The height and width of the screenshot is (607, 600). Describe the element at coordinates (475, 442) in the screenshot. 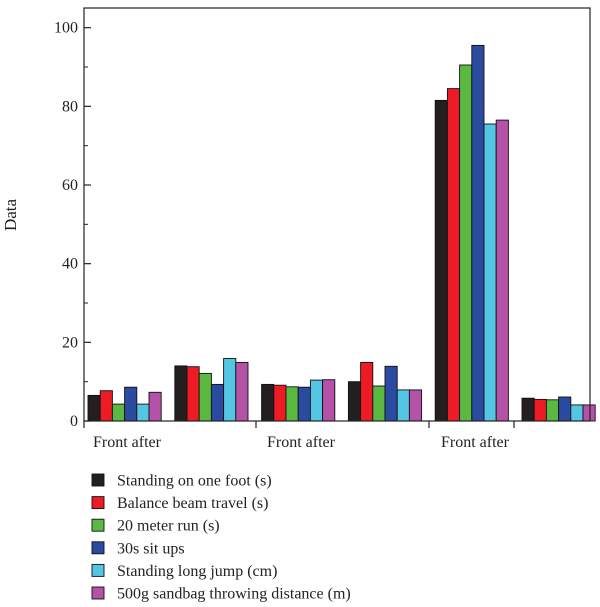

I see `x-tick-label-3: Front after` at that location.